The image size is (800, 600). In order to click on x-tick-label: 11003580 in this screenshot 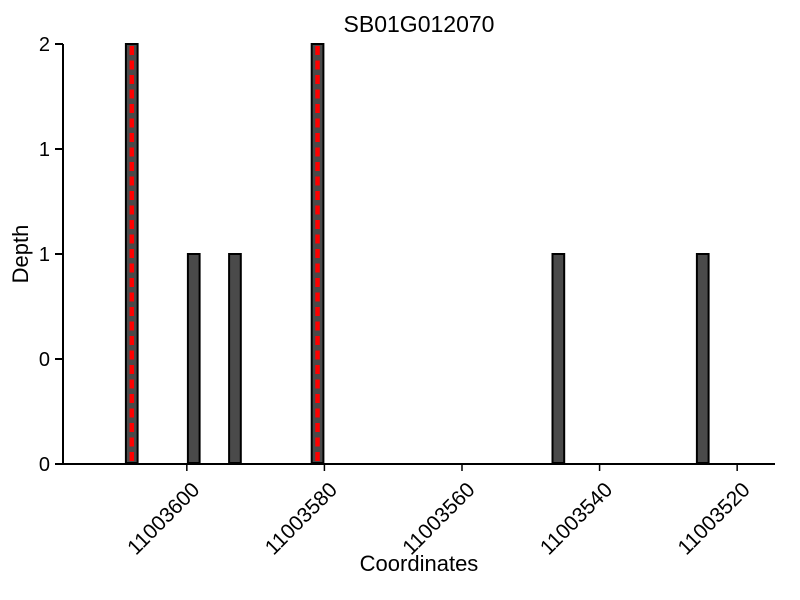, I will do `click(301, 518)`.